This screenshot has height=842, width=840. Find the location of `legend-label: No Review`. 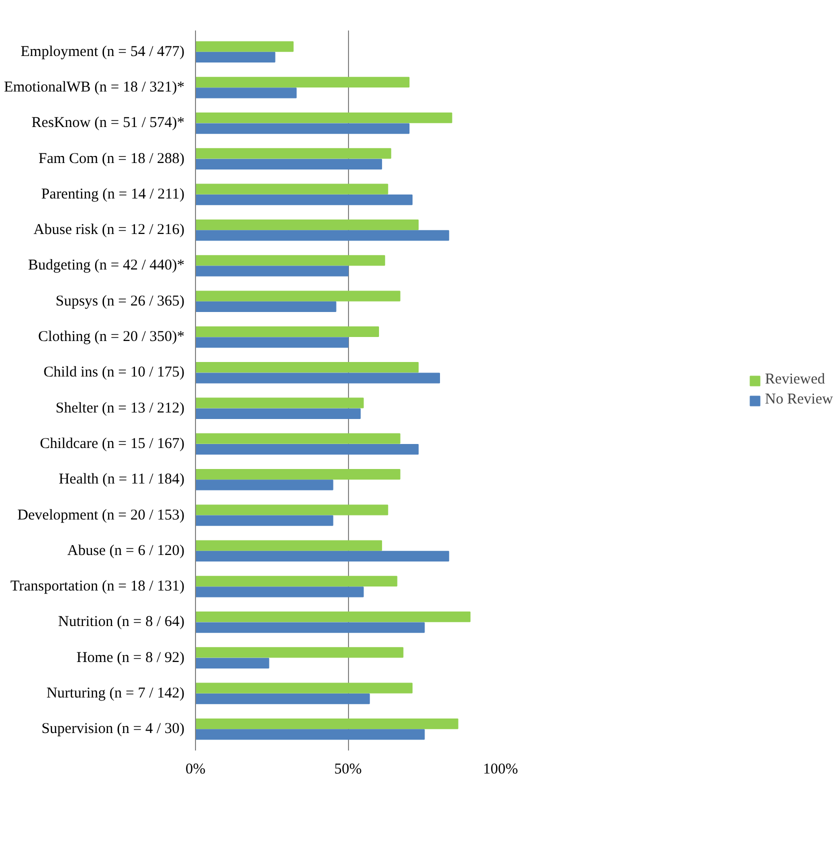

legend-label: No Review is located at coordinates (799, 400).